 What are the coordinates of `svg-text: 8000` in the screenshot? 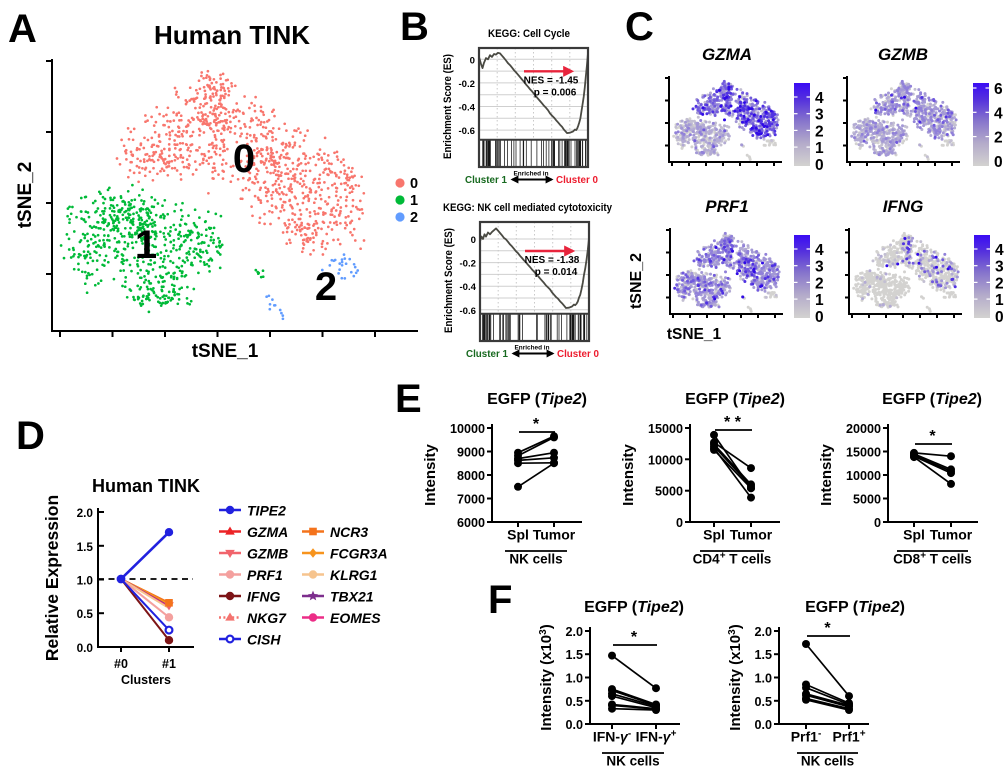 It's located at (471, 476).